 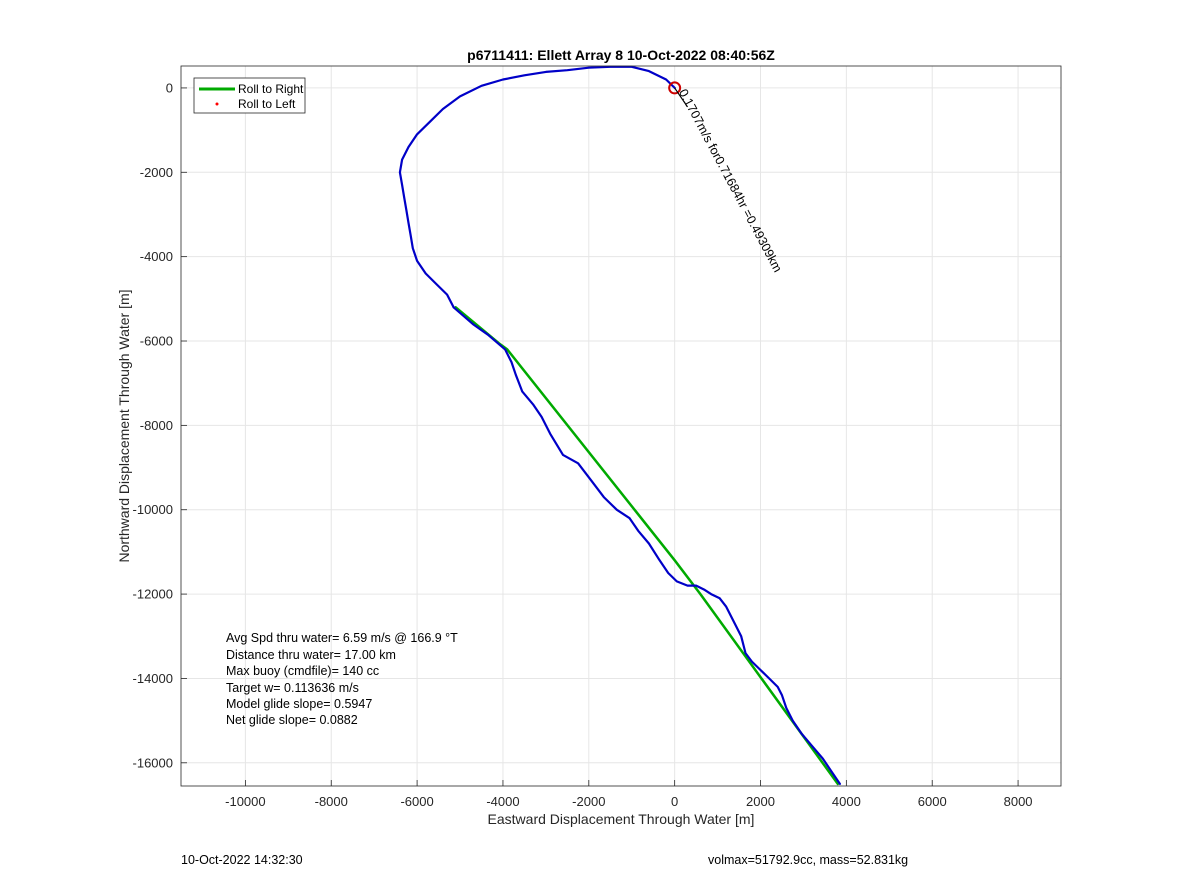 I want to click on y-tick-label: -8000, so click(x=156, y=425).